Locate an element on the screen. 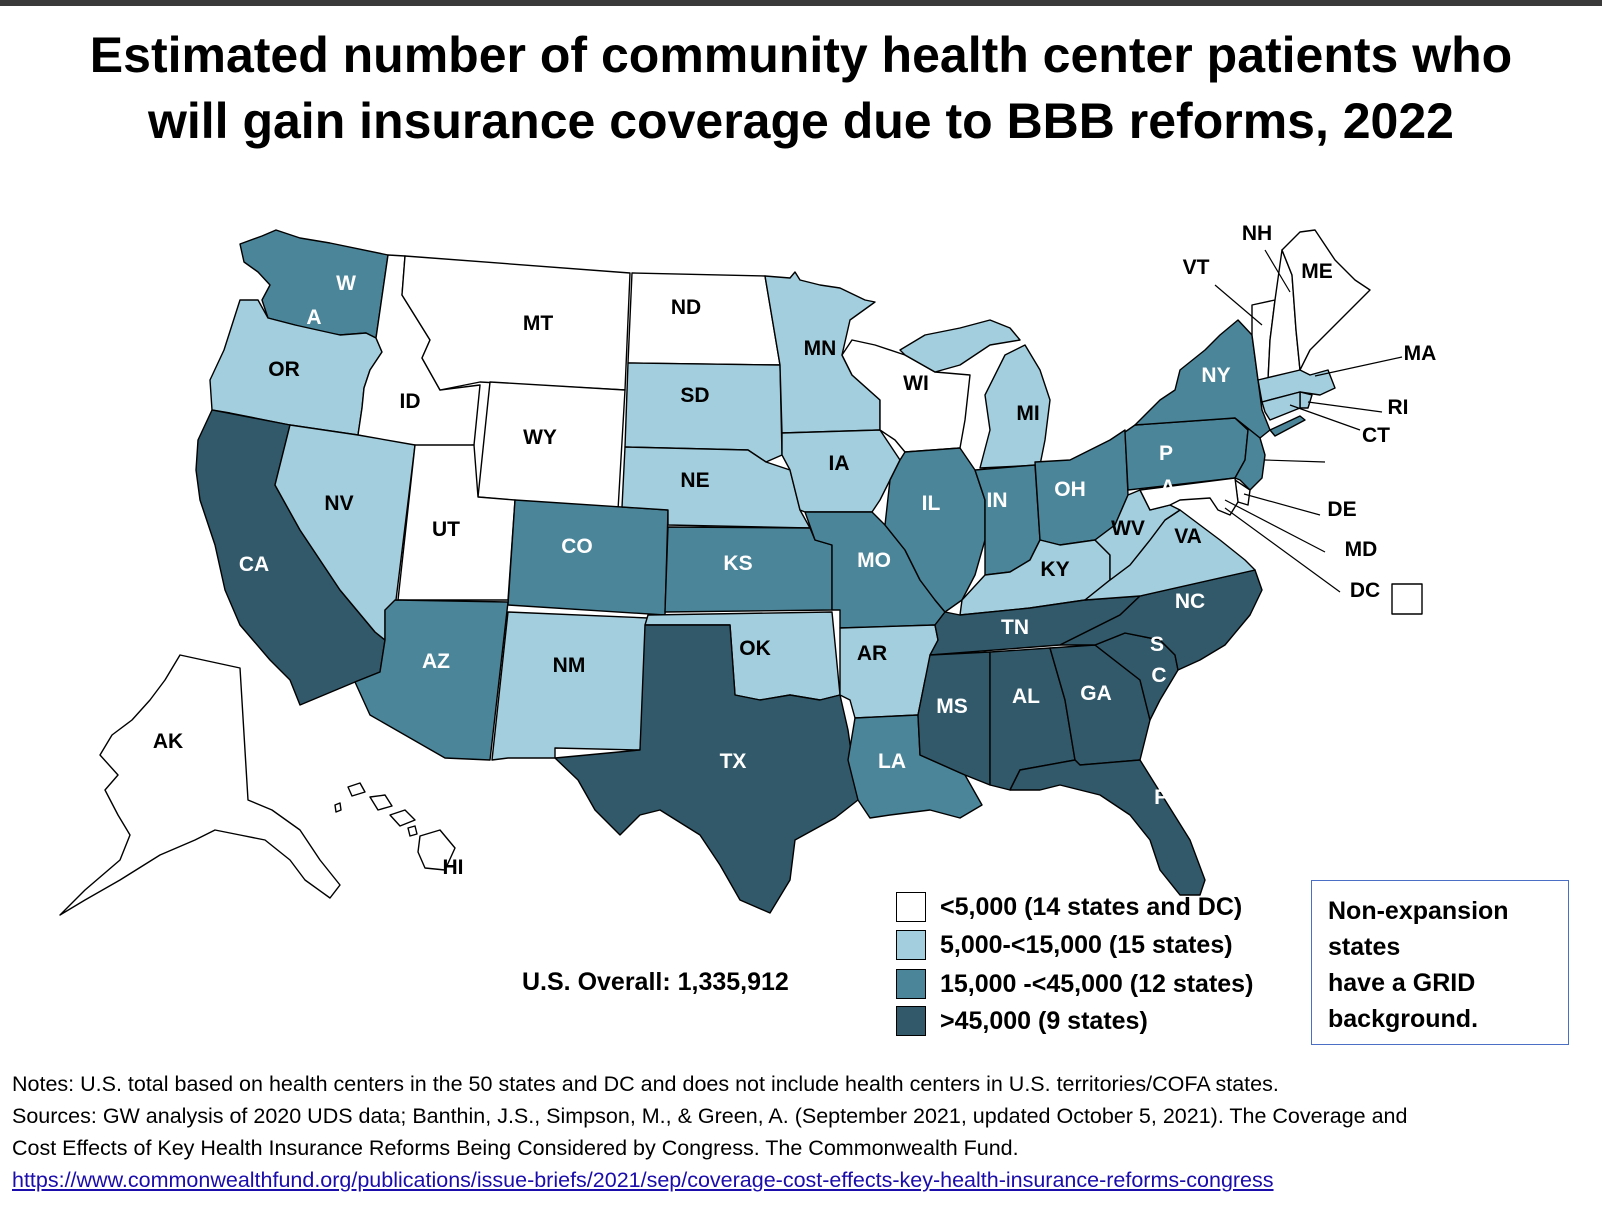 The image size is (1602, 1206). non-expansion-line-2: states is located at coordinates (1364, 947).